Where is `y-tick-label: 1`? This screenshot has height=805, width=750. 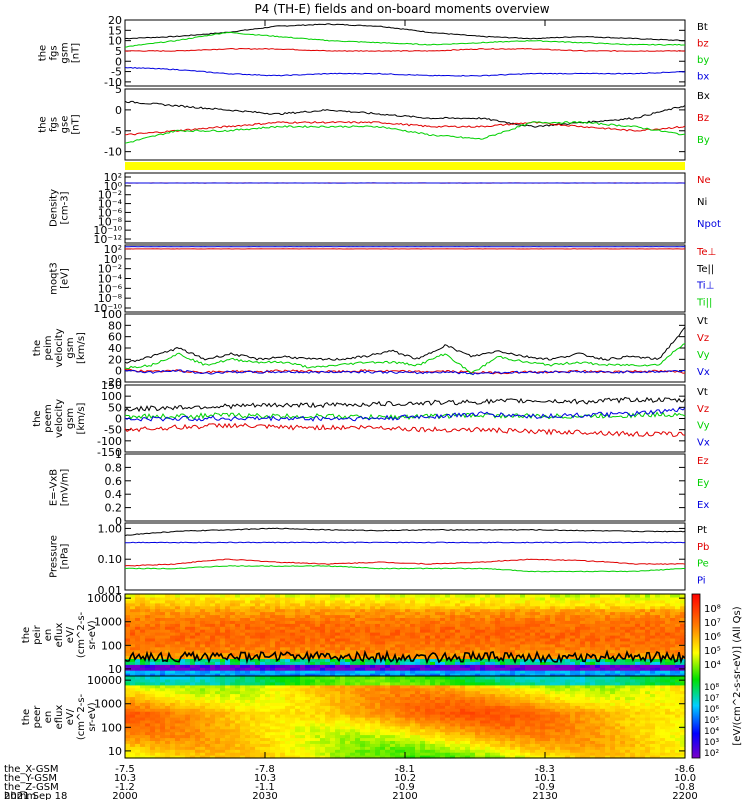 y-tick-label: 1 is located at coordinates (118, 454).